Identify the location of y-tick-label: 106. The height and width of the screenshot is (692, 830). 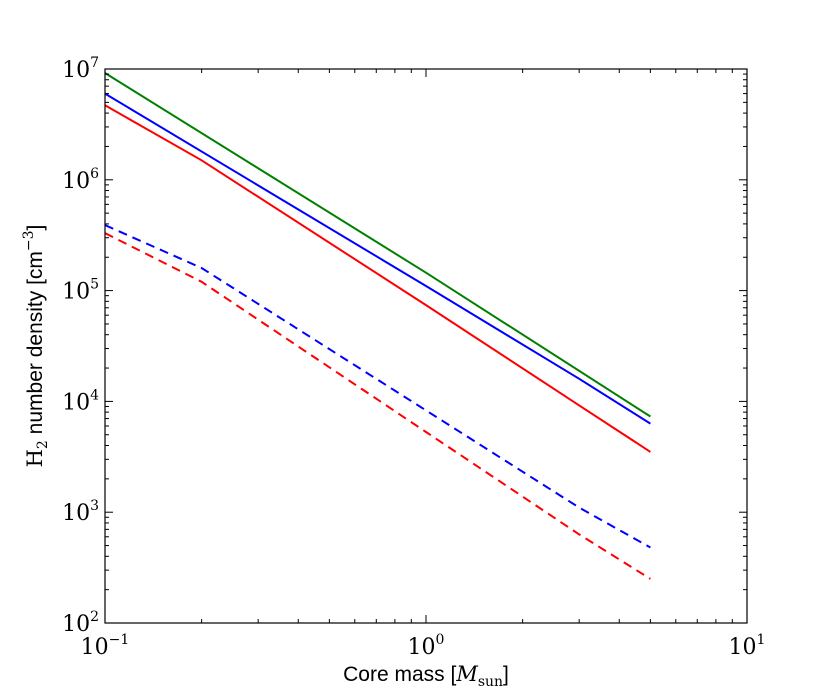
(80, 180).